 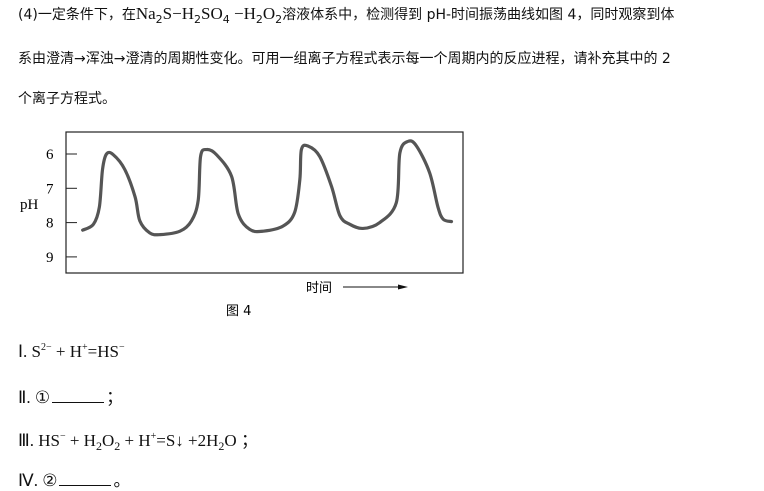 I want to click on y-tick-label: 7, so click(x=50, y=189).